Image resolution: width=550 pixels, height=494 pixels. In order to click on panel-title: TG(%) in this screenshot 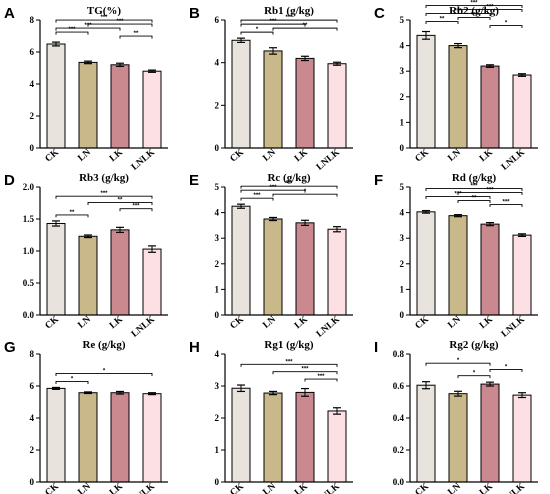, I will do `click(104, 11)`.